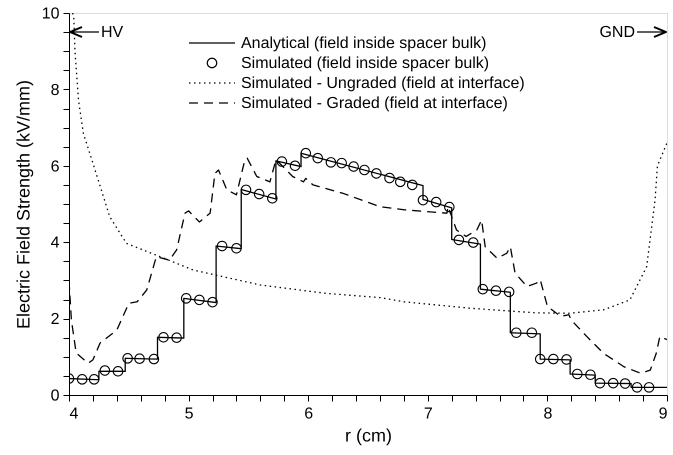 Image resolution: width=673 pixels, height=455 pixels. Describe the element at coordinates (547, 414) in the screenshot. I see `x-tick-label: 8` at that location.